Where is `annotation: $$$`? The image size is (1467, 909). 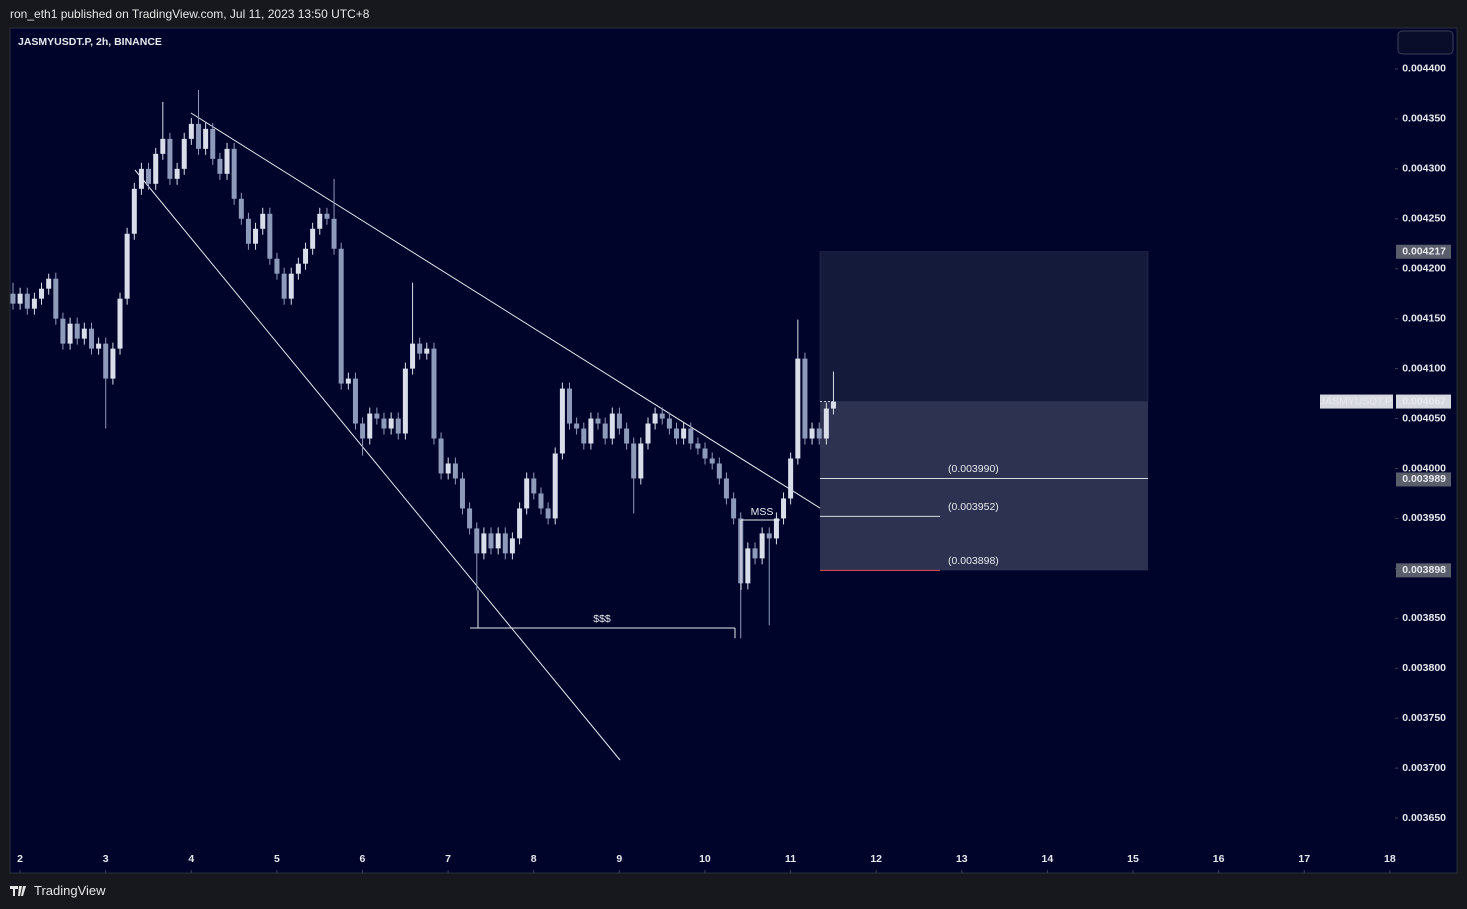
annotation: $$$ is located at coordinates (602, 619).